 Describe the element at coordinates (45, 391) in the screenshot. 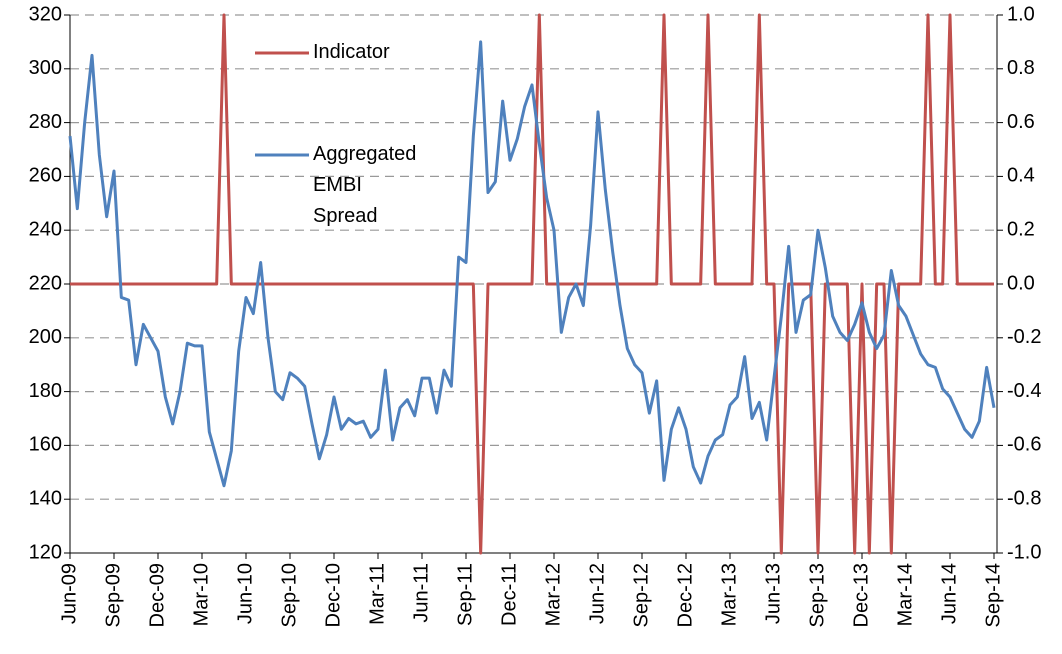

I see `y-tick-label: 180` at that location.